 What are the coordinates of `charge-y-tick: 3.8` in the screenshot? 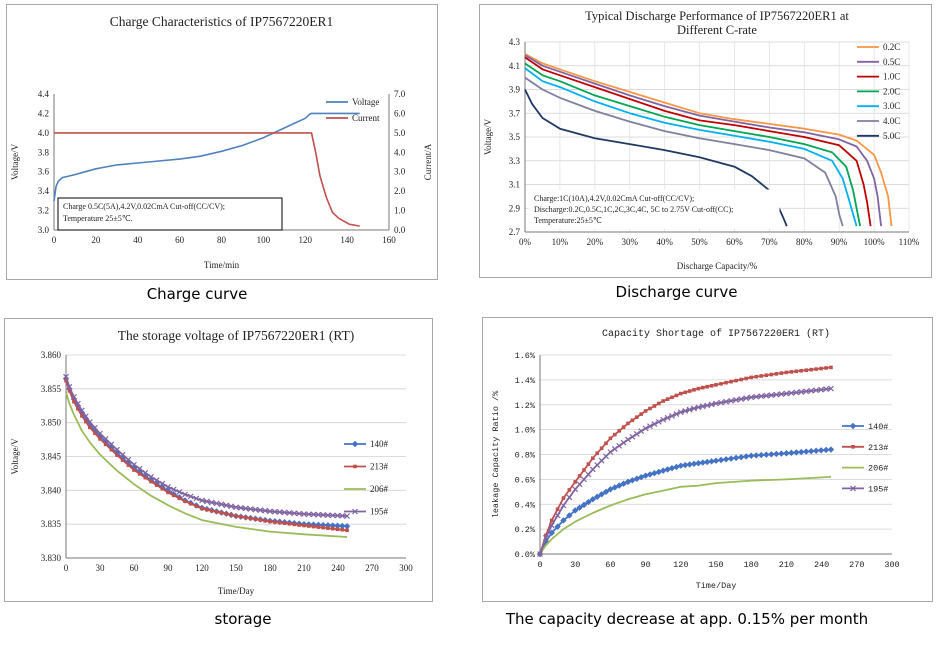 It's located at (44, 152).